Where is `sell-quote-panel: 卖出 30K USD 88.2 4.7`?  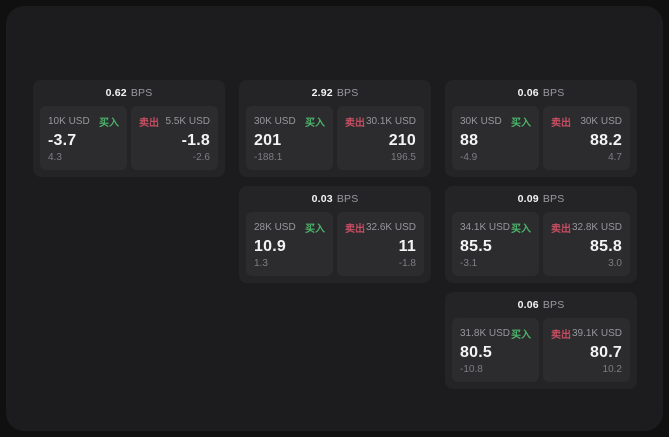 sell-quote-panel: 卖出 30K USD 88.2 4.7 is located at coordinates (586, 138).